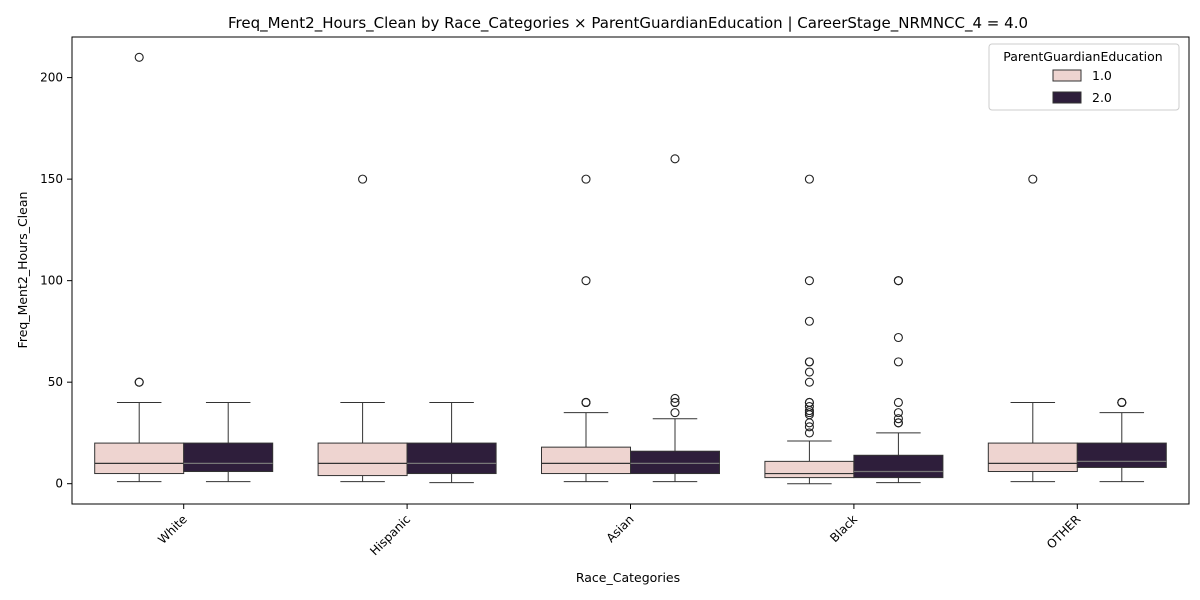 Image resolution: width=1200 pixels, height=600 pixels. I want to click on legend-title: ParentGuardianEducation, so click(1082, 56).